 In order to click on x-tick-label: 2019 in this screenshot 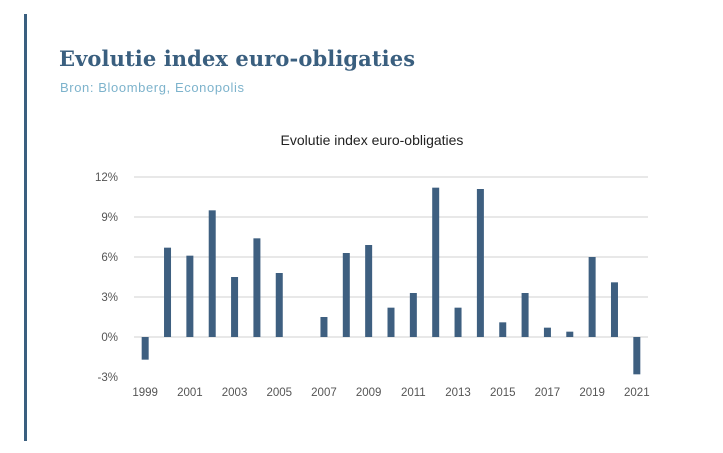, I will do `click(592, 393)`.